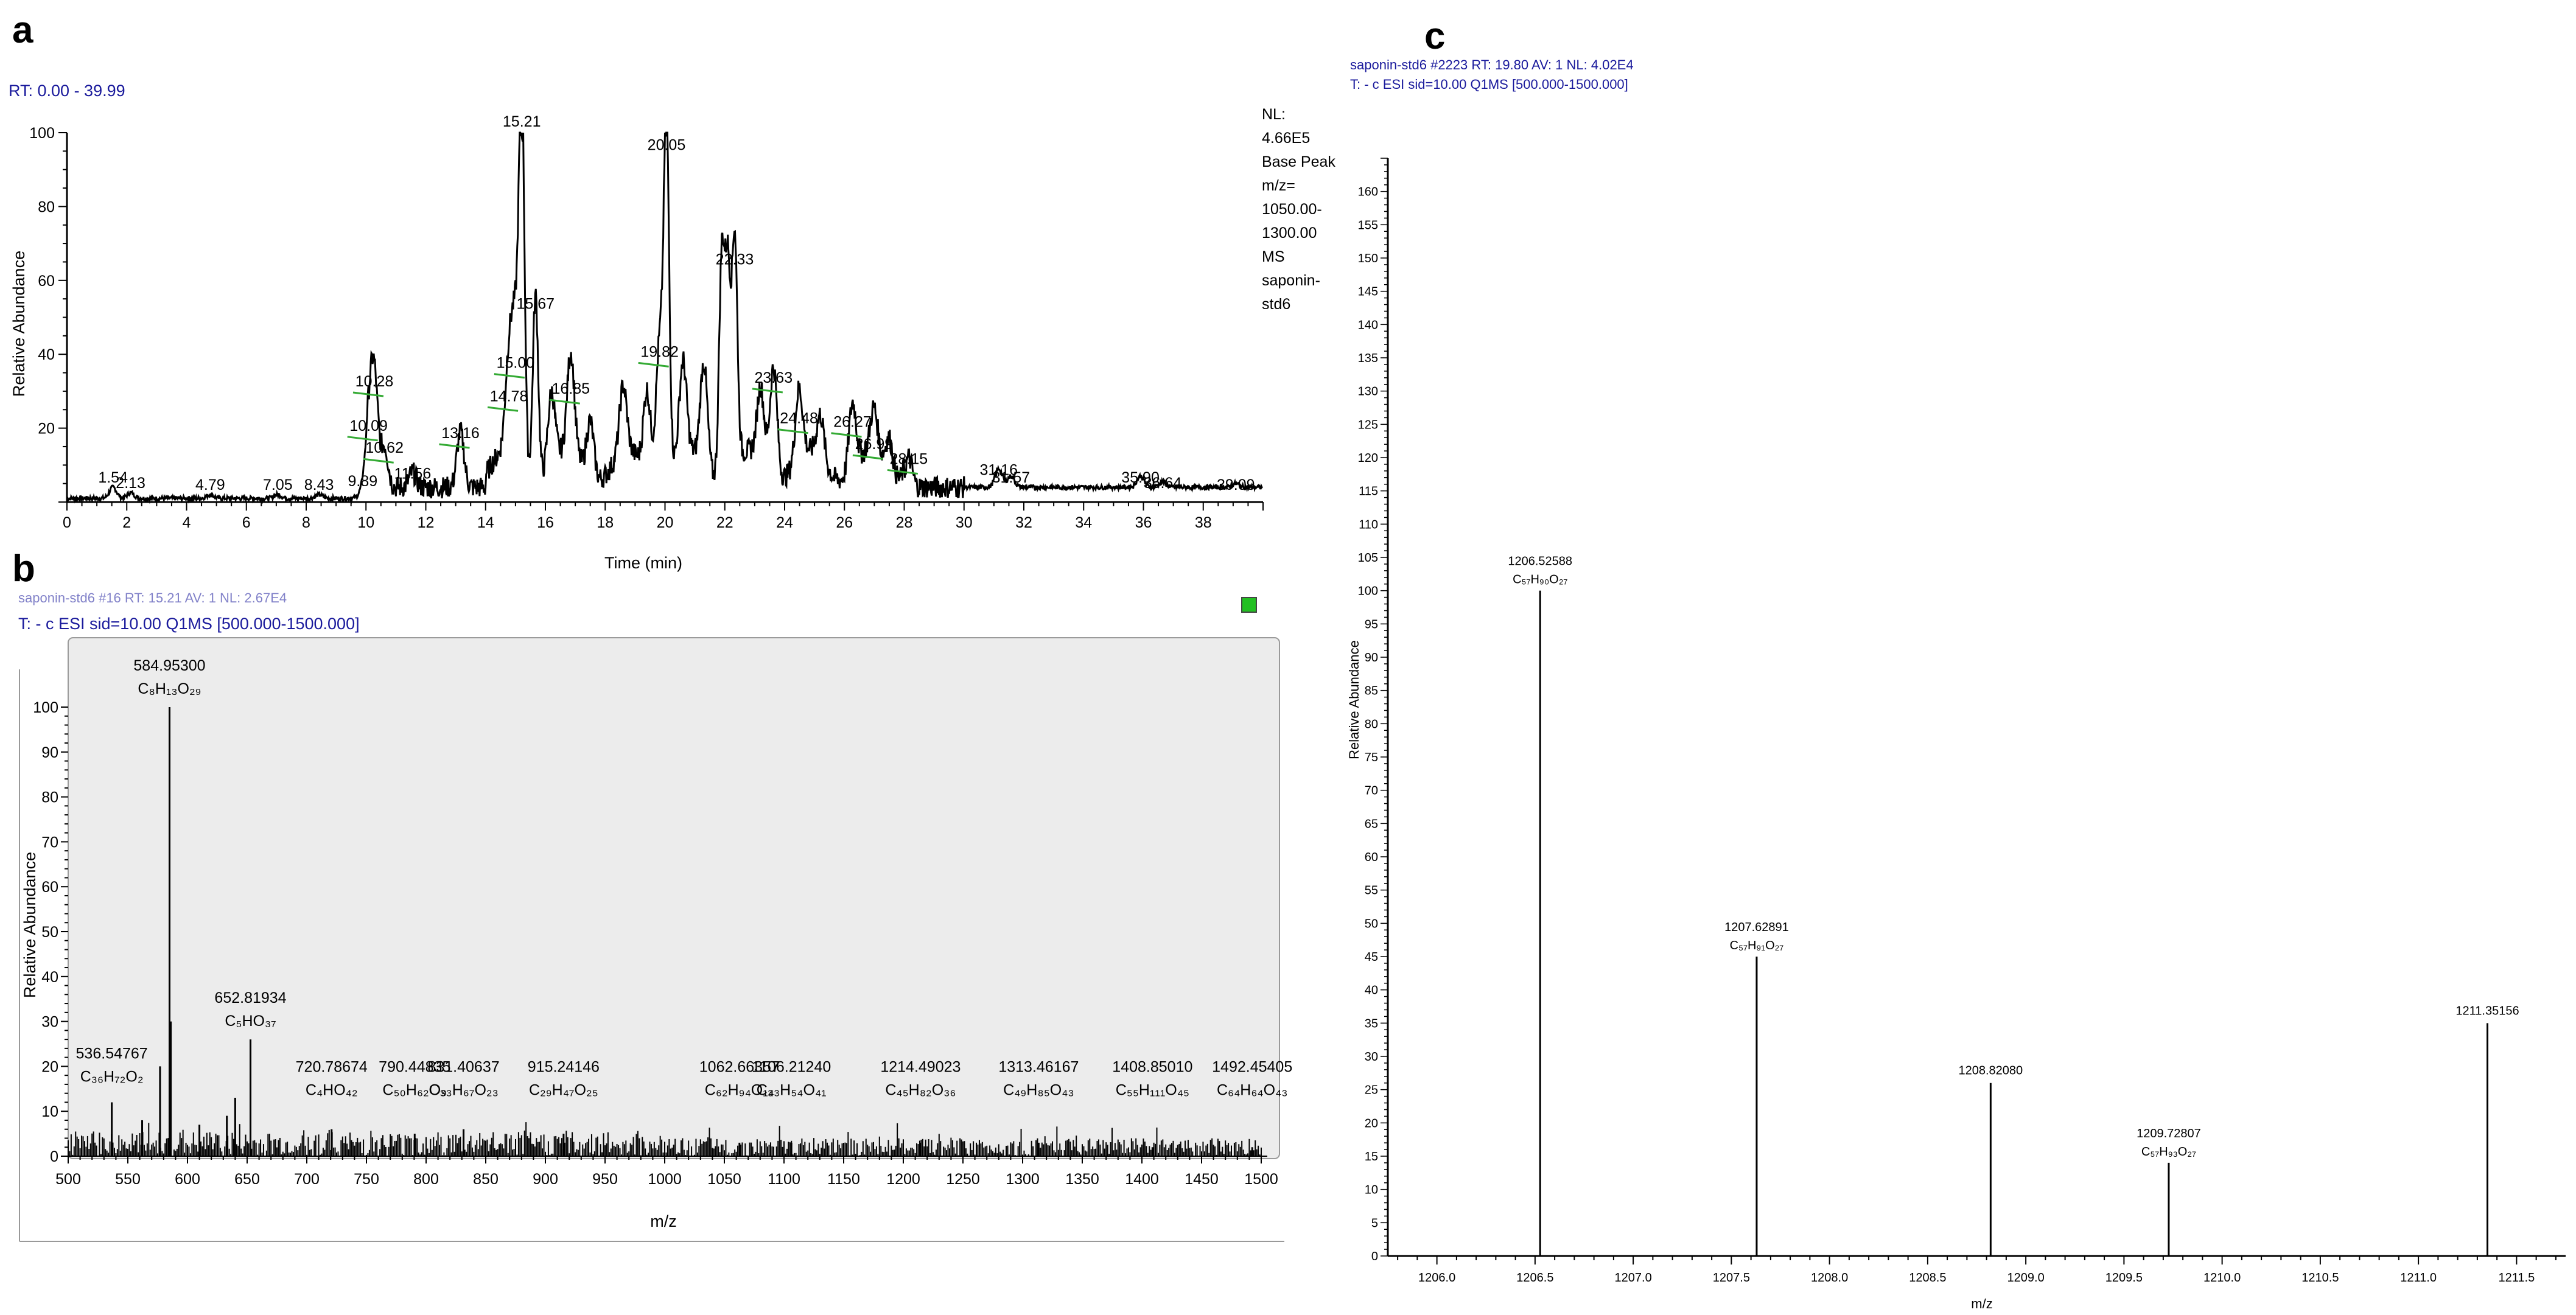 The width and height of the screenshot is (2576, 1315). Describe the element at coordinates (2222, 1278) in the screenshot. I see `chart-c-x-tick-label: 1210.0` at that location.